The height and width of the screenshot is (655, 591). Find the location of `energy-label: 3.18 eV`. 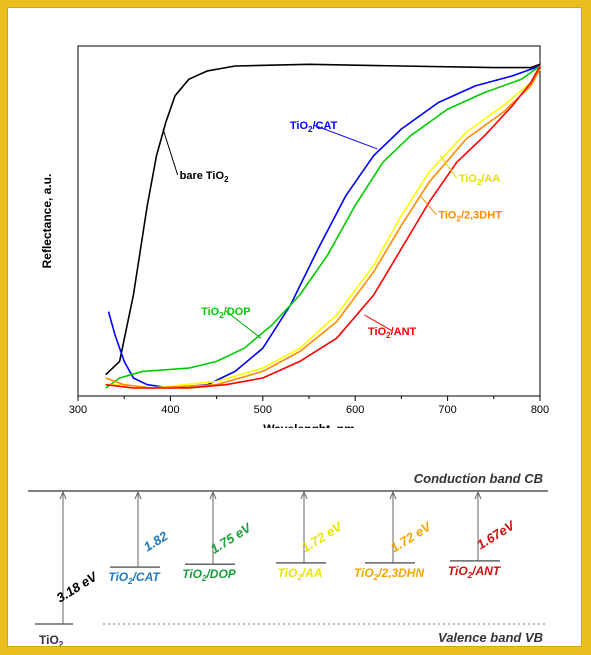

energy-label: 3.18 eV is located at coordinates (77, 586).